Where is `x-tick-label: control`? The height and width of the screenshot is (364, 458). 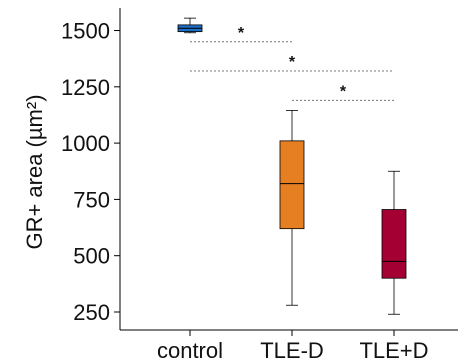 x-tick-label: control is located at coordinates (190, 350).